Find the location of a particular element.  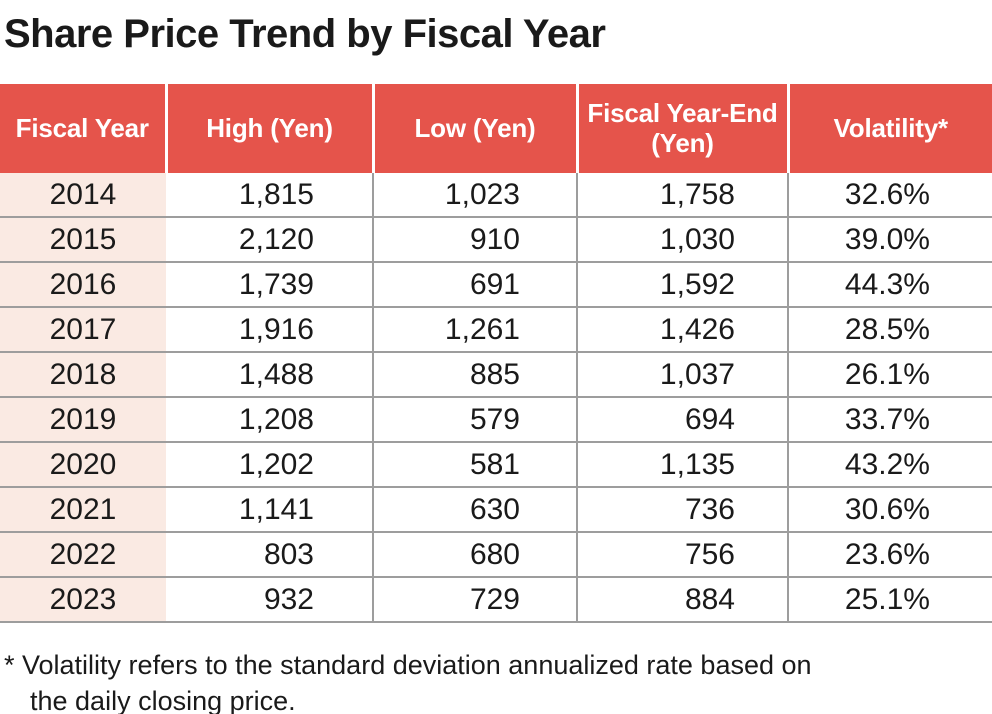

value-cell: 756 is located at coordinates (682, 555).